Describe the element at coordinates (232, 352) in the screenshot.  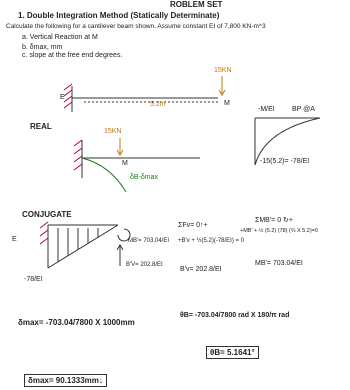
I see `answer: θB= 5.1641°` at that location.